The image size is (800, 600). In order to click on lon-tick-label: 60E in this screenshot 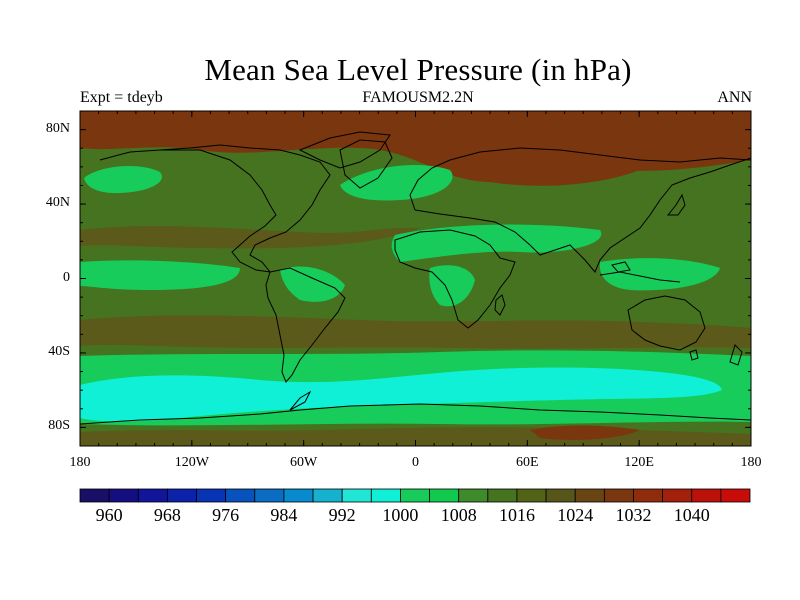, I will do `click(527, 462)`.